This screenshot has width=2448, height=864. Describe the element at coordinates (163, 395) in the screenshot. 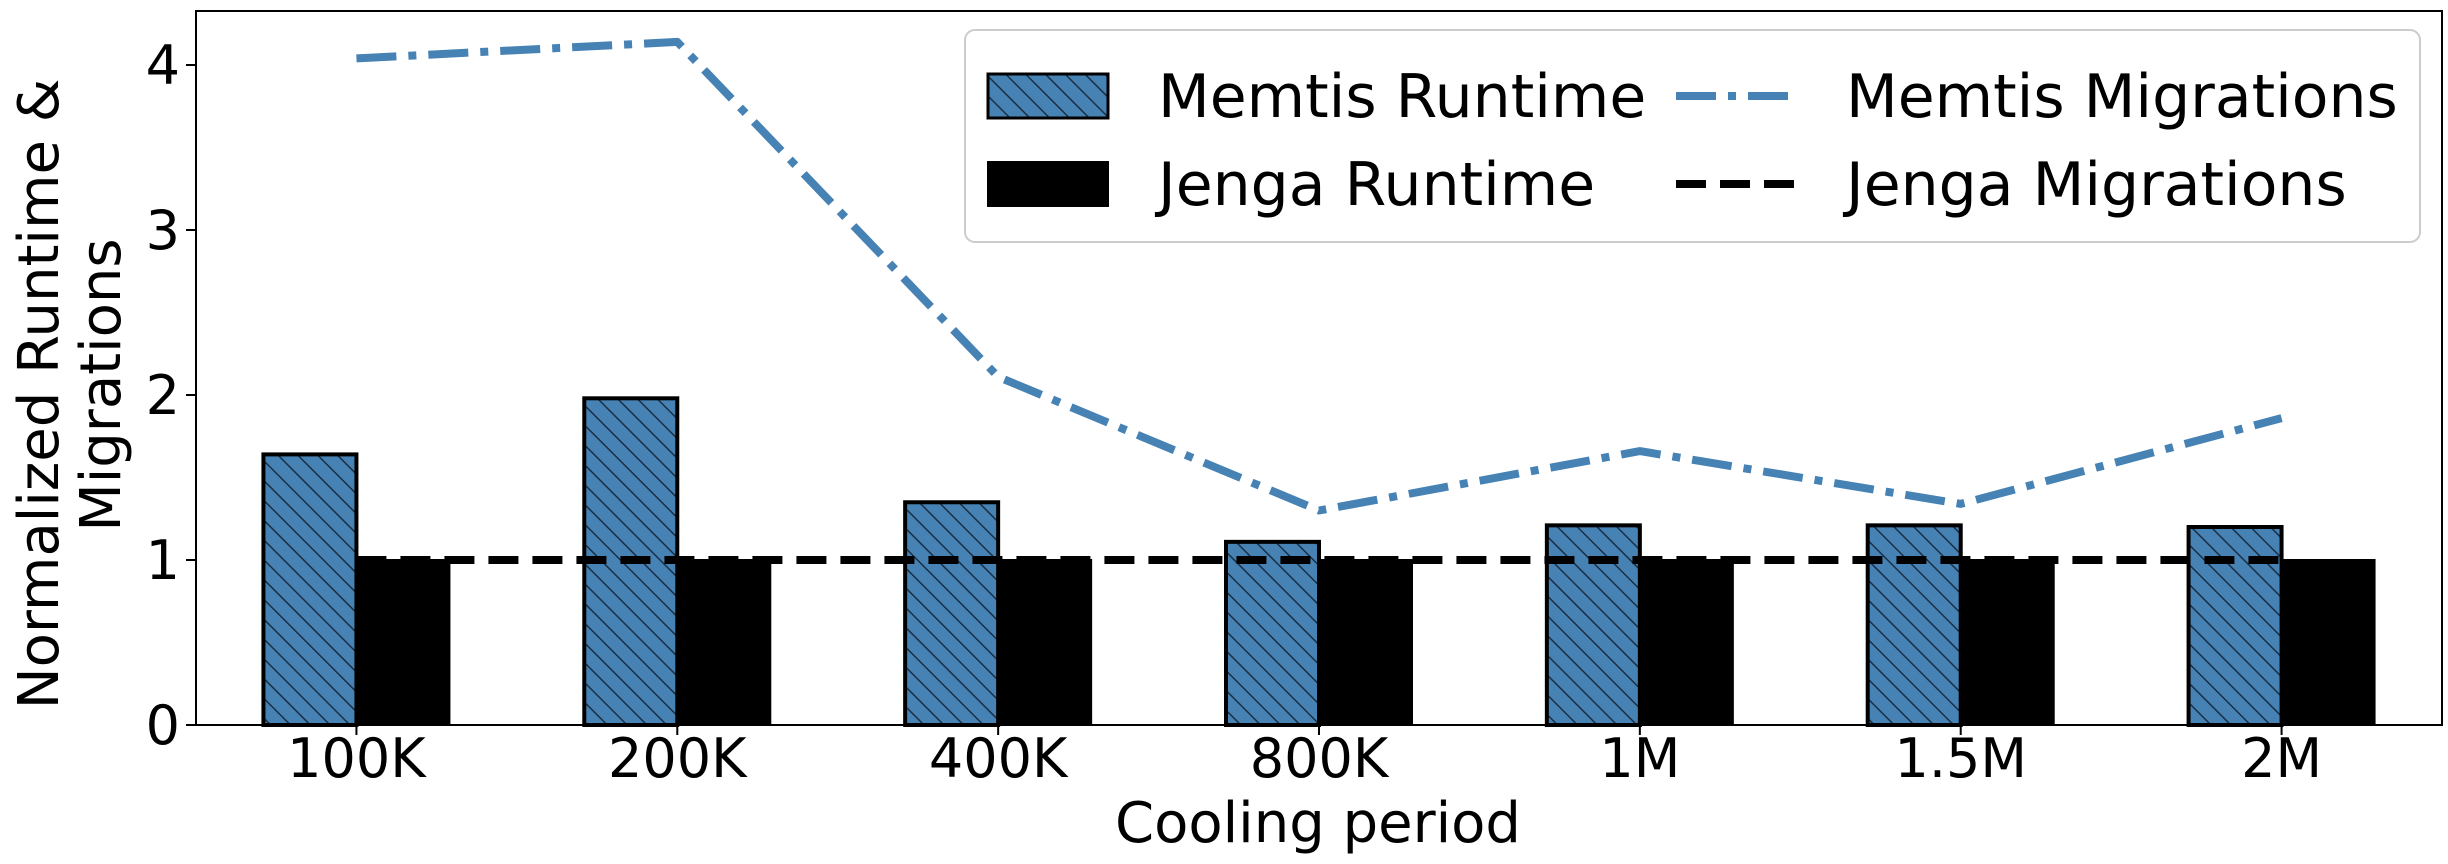

I see `y-tick-label: 2` at that location.